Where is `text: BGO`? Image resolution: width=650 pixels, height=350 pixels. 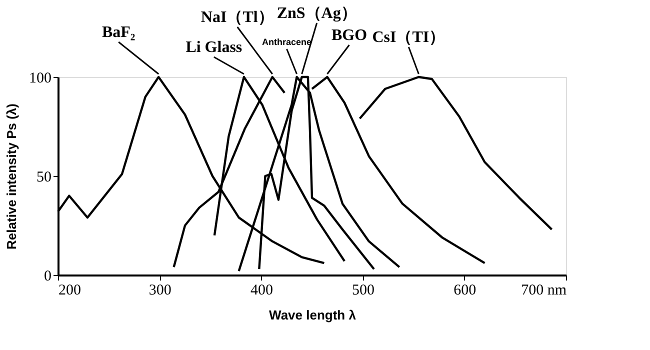 text: BGO is located at coordinates (349, 35).